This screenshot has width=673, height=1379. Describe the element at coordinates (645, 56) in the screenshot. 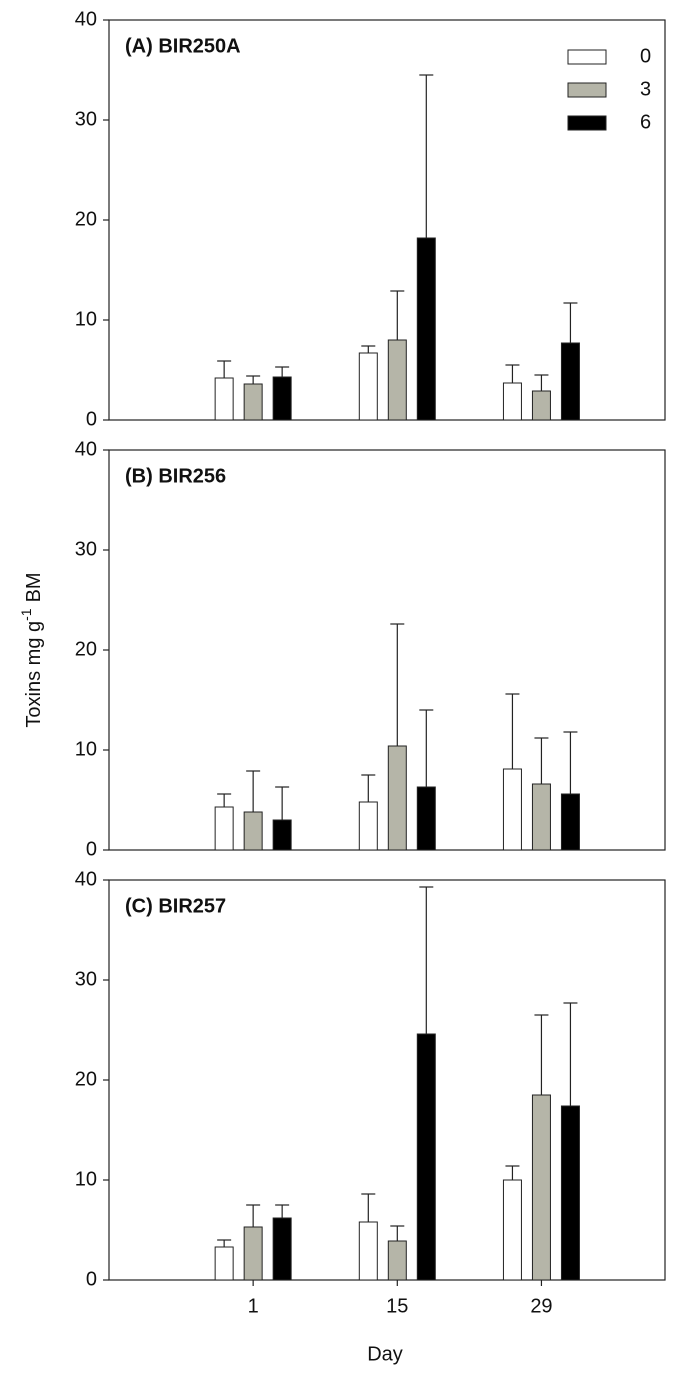

I see `legend-label: 0` at that location.